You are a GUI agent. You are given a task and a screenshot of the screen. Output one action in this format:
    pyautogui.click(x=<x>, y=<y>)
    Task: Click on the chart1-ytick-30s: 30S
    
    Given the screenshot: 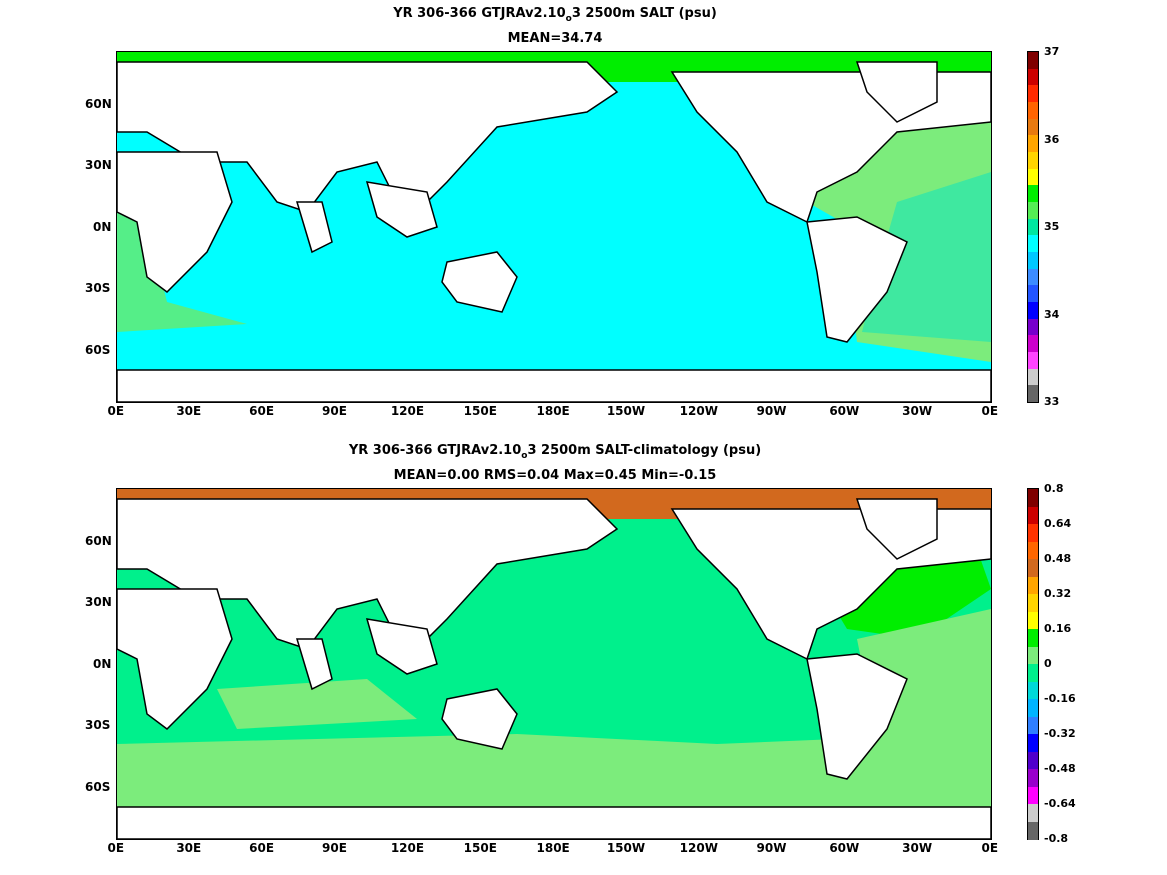 What is the action you would take?
    pyautogui.click(x=98, y=288)
    